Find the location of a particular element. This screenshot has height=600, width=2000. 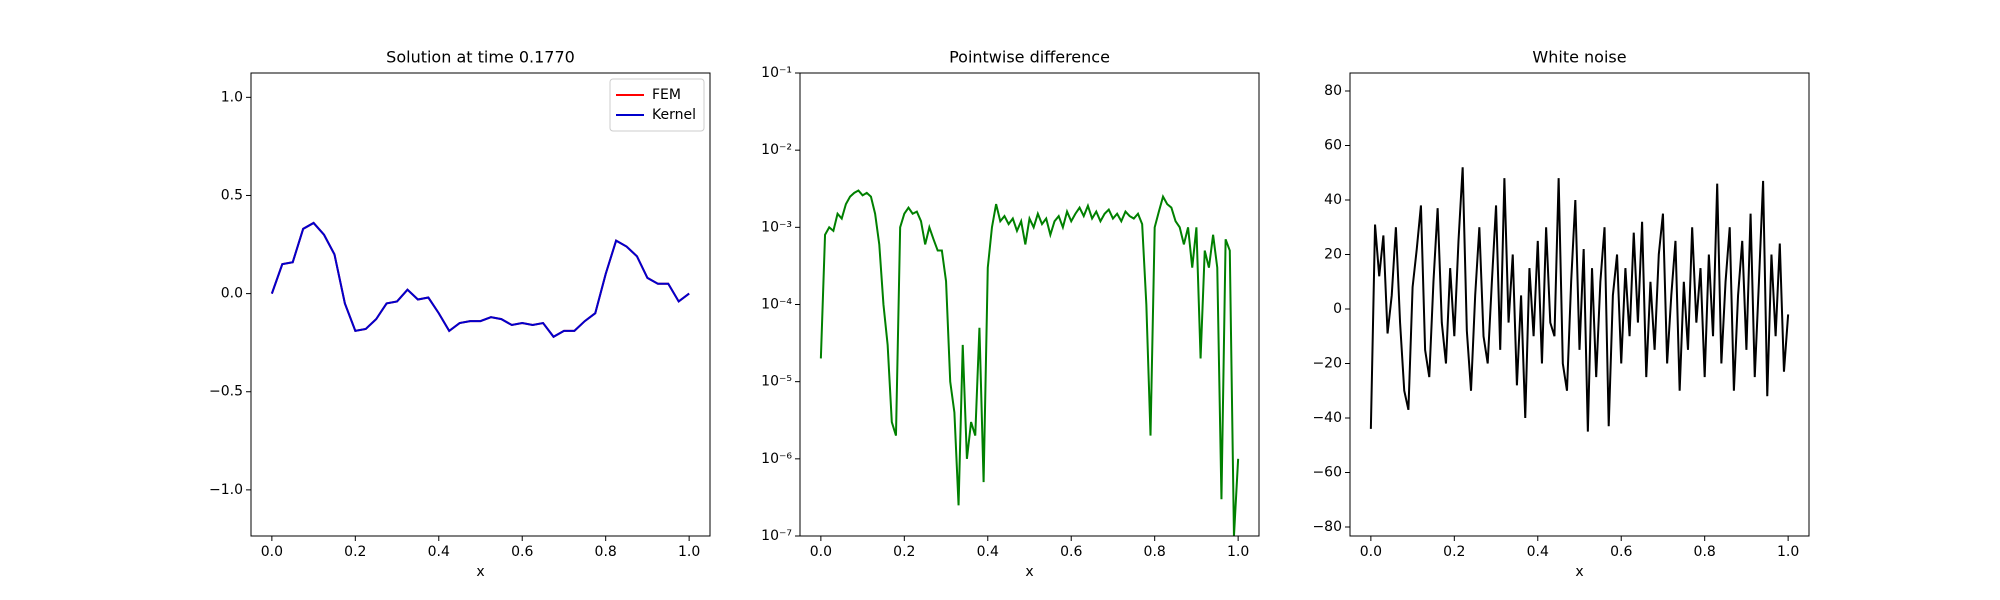

y-tick-label: 0.5 is located at coordinates (232, 195).